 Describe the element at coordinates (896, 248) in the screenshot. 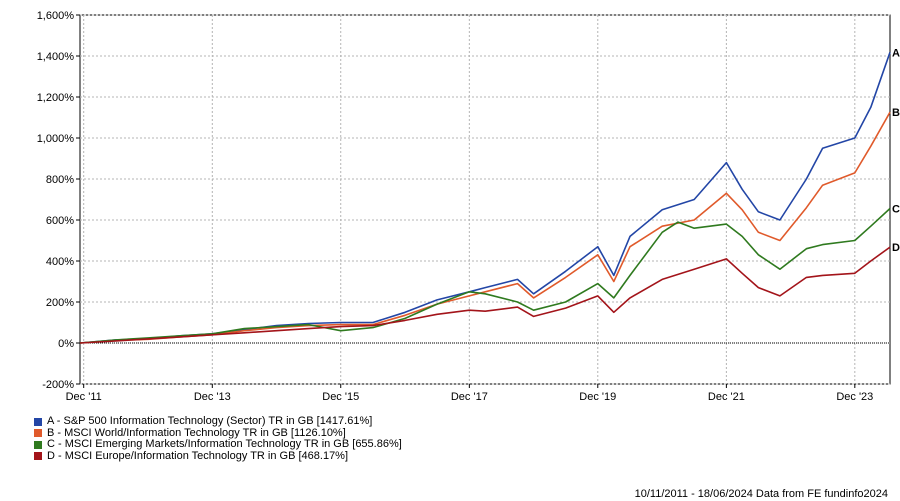

I see `series-end-label-d: D` at that location.